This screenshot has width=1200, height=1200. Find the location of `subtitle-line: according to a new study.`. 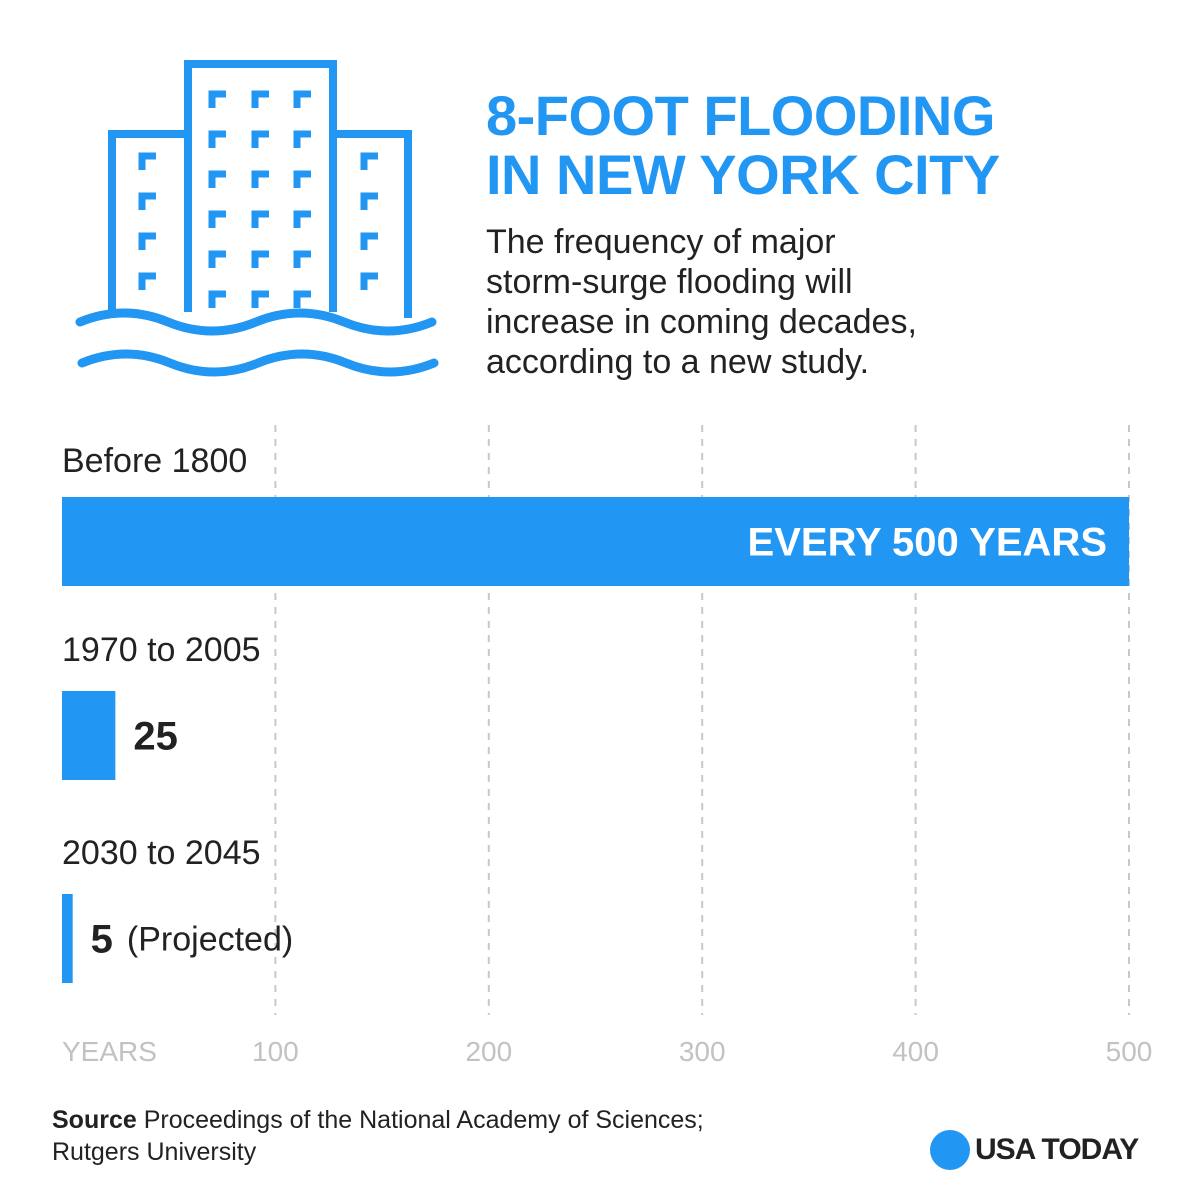

subtitle-line: according to a new study. is located at coordinates (678, 362).